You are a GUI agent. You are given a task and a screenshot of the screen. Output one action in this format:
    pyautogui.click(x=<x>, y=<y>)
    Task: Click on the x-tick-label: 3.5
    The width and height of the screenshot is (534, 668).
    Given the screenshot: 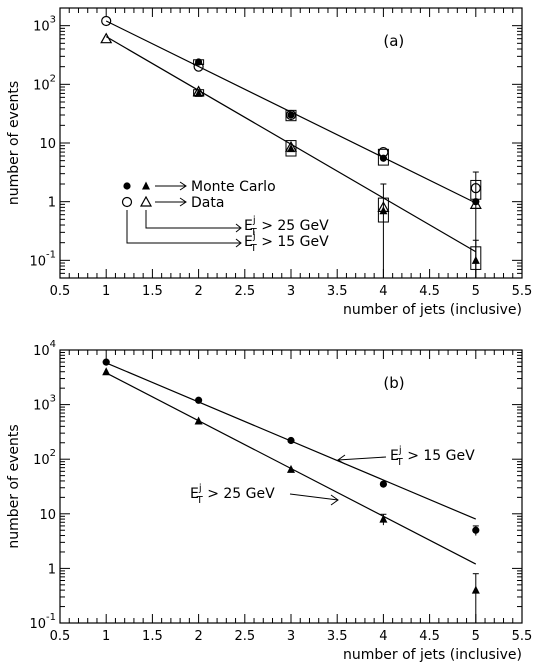 What is the action you would take?
    pyautogui.click(x=337, y=291)
    